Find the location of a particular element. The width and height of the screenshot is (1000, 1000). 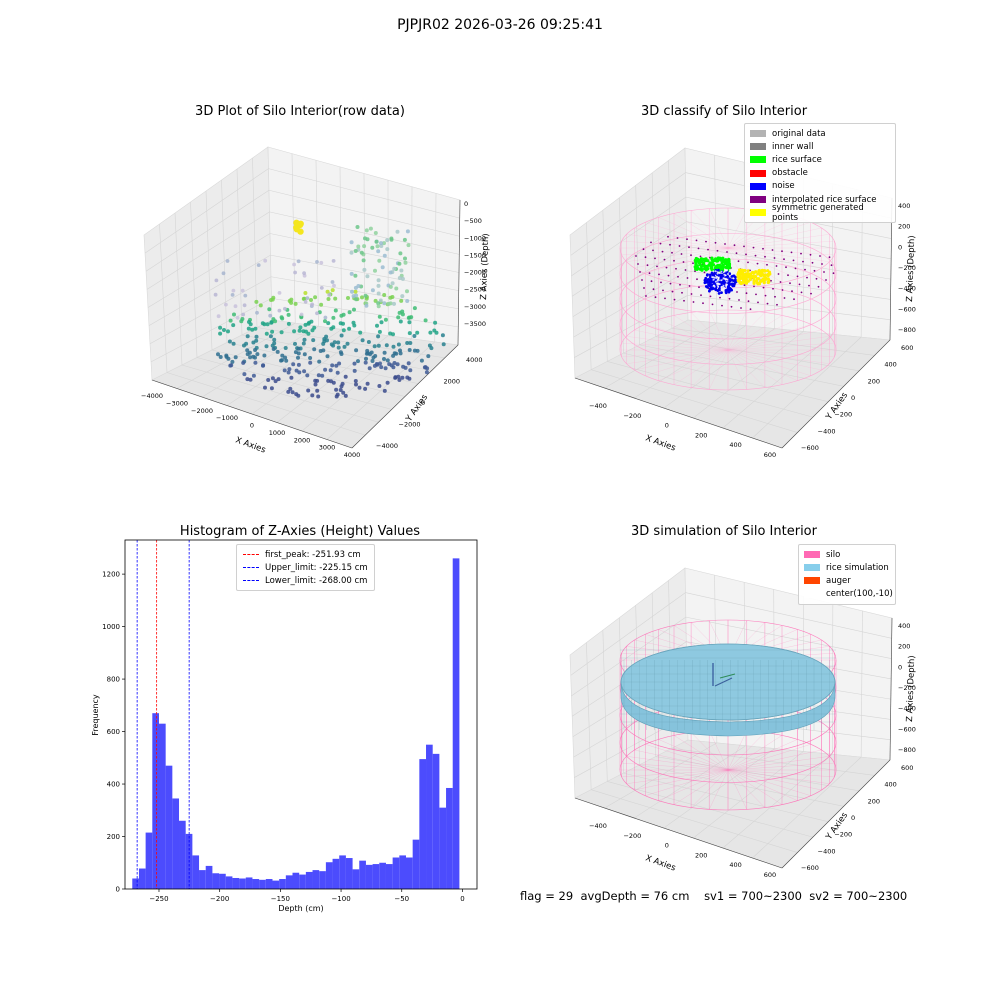

legend-swatch is located at coordinates (758, 173).